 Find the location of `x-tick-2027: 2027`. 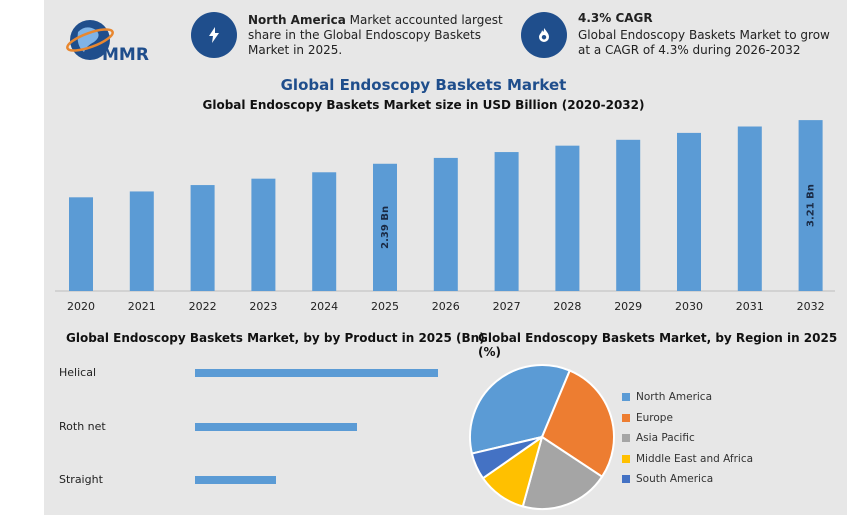

x-tick-2027: 2027 is located at coordinates (507, 306).